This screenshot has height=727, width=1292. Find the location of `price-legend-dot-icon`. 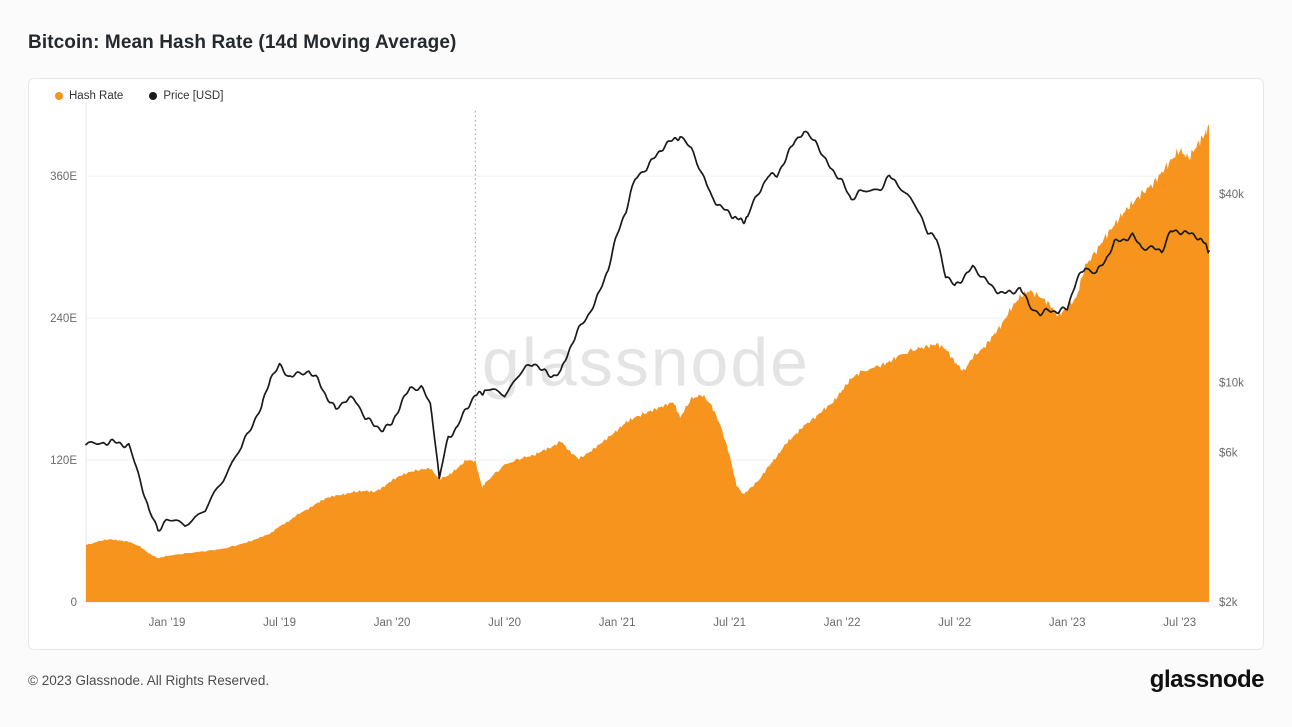

price-legend-dot-icon is located at coordinates (153, 96).